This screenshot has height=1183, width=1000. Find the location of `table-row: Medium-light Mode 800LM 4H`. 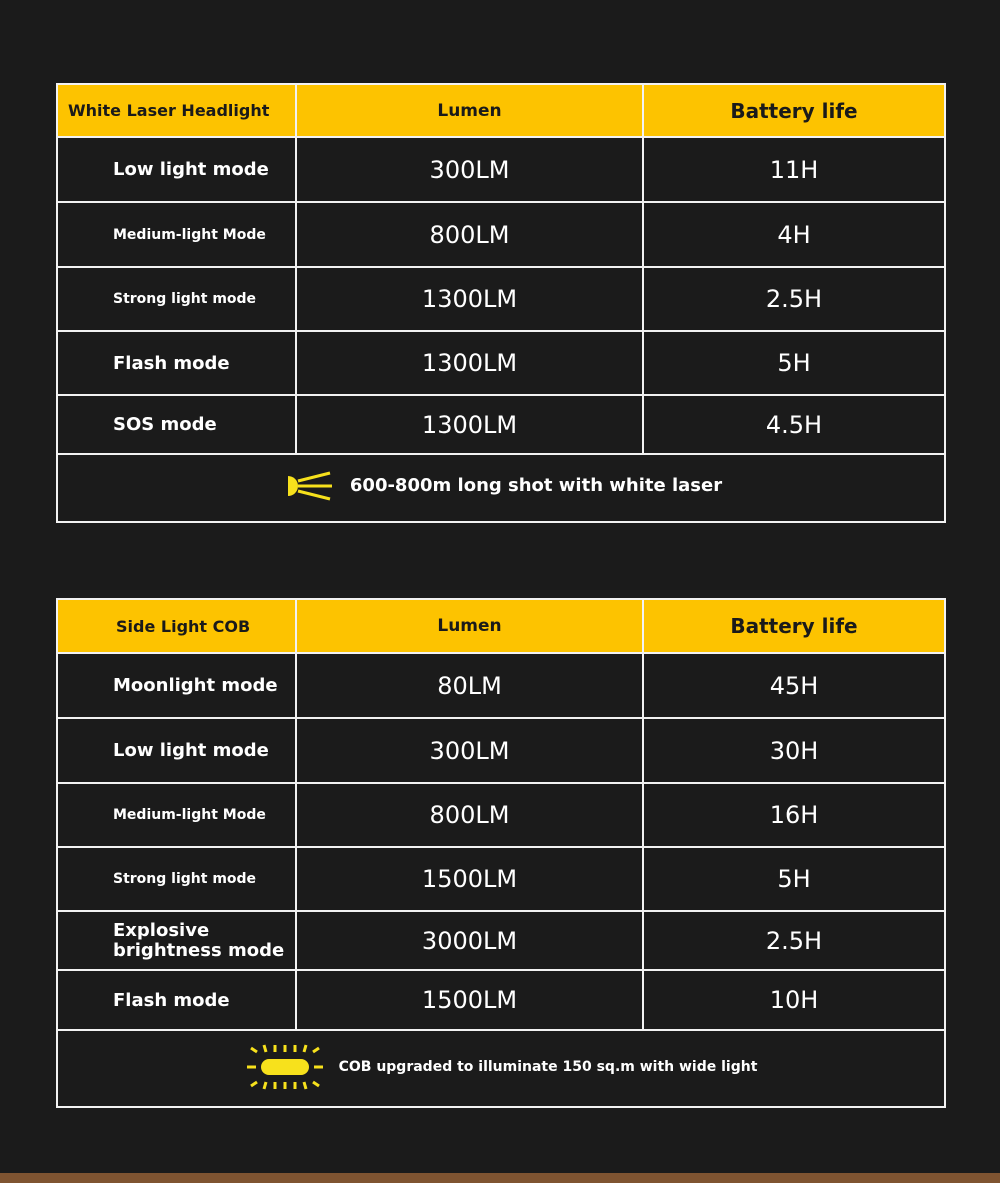

table-row: Medium-light Mode 800LM 4H is located at coordinates (501, 234).